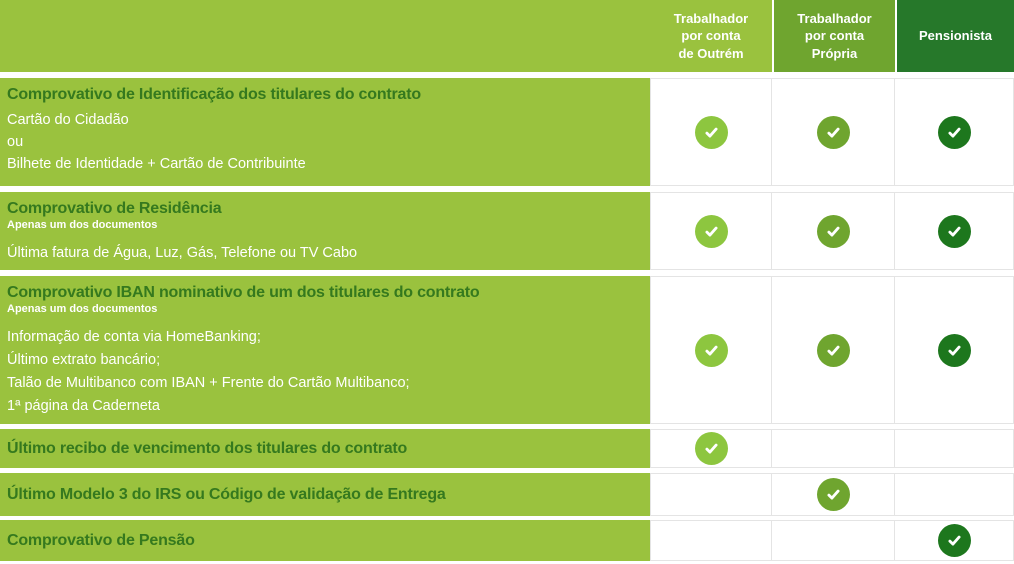  I want to click on table-row: Comprovativo de Pensão, so click(507, 540).